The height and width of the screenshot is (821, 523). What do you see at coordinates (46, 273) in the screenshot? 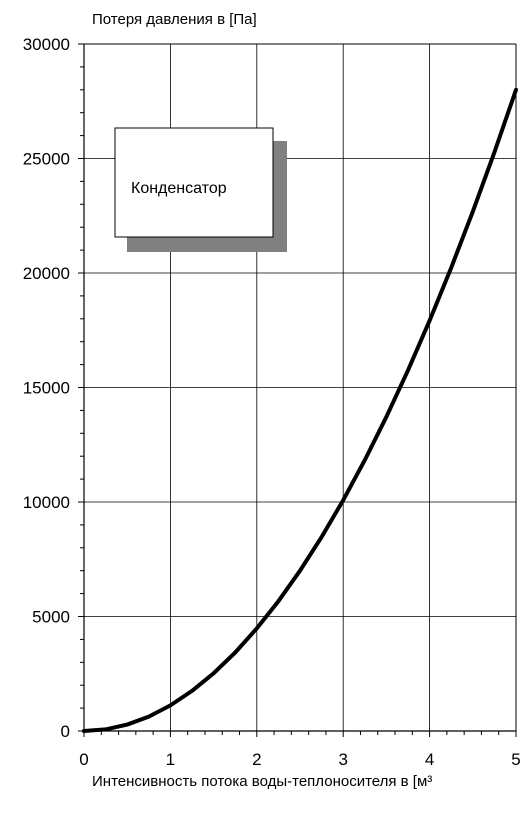
I see `y-tick-label: 20000` at bounding box center [46, 273].